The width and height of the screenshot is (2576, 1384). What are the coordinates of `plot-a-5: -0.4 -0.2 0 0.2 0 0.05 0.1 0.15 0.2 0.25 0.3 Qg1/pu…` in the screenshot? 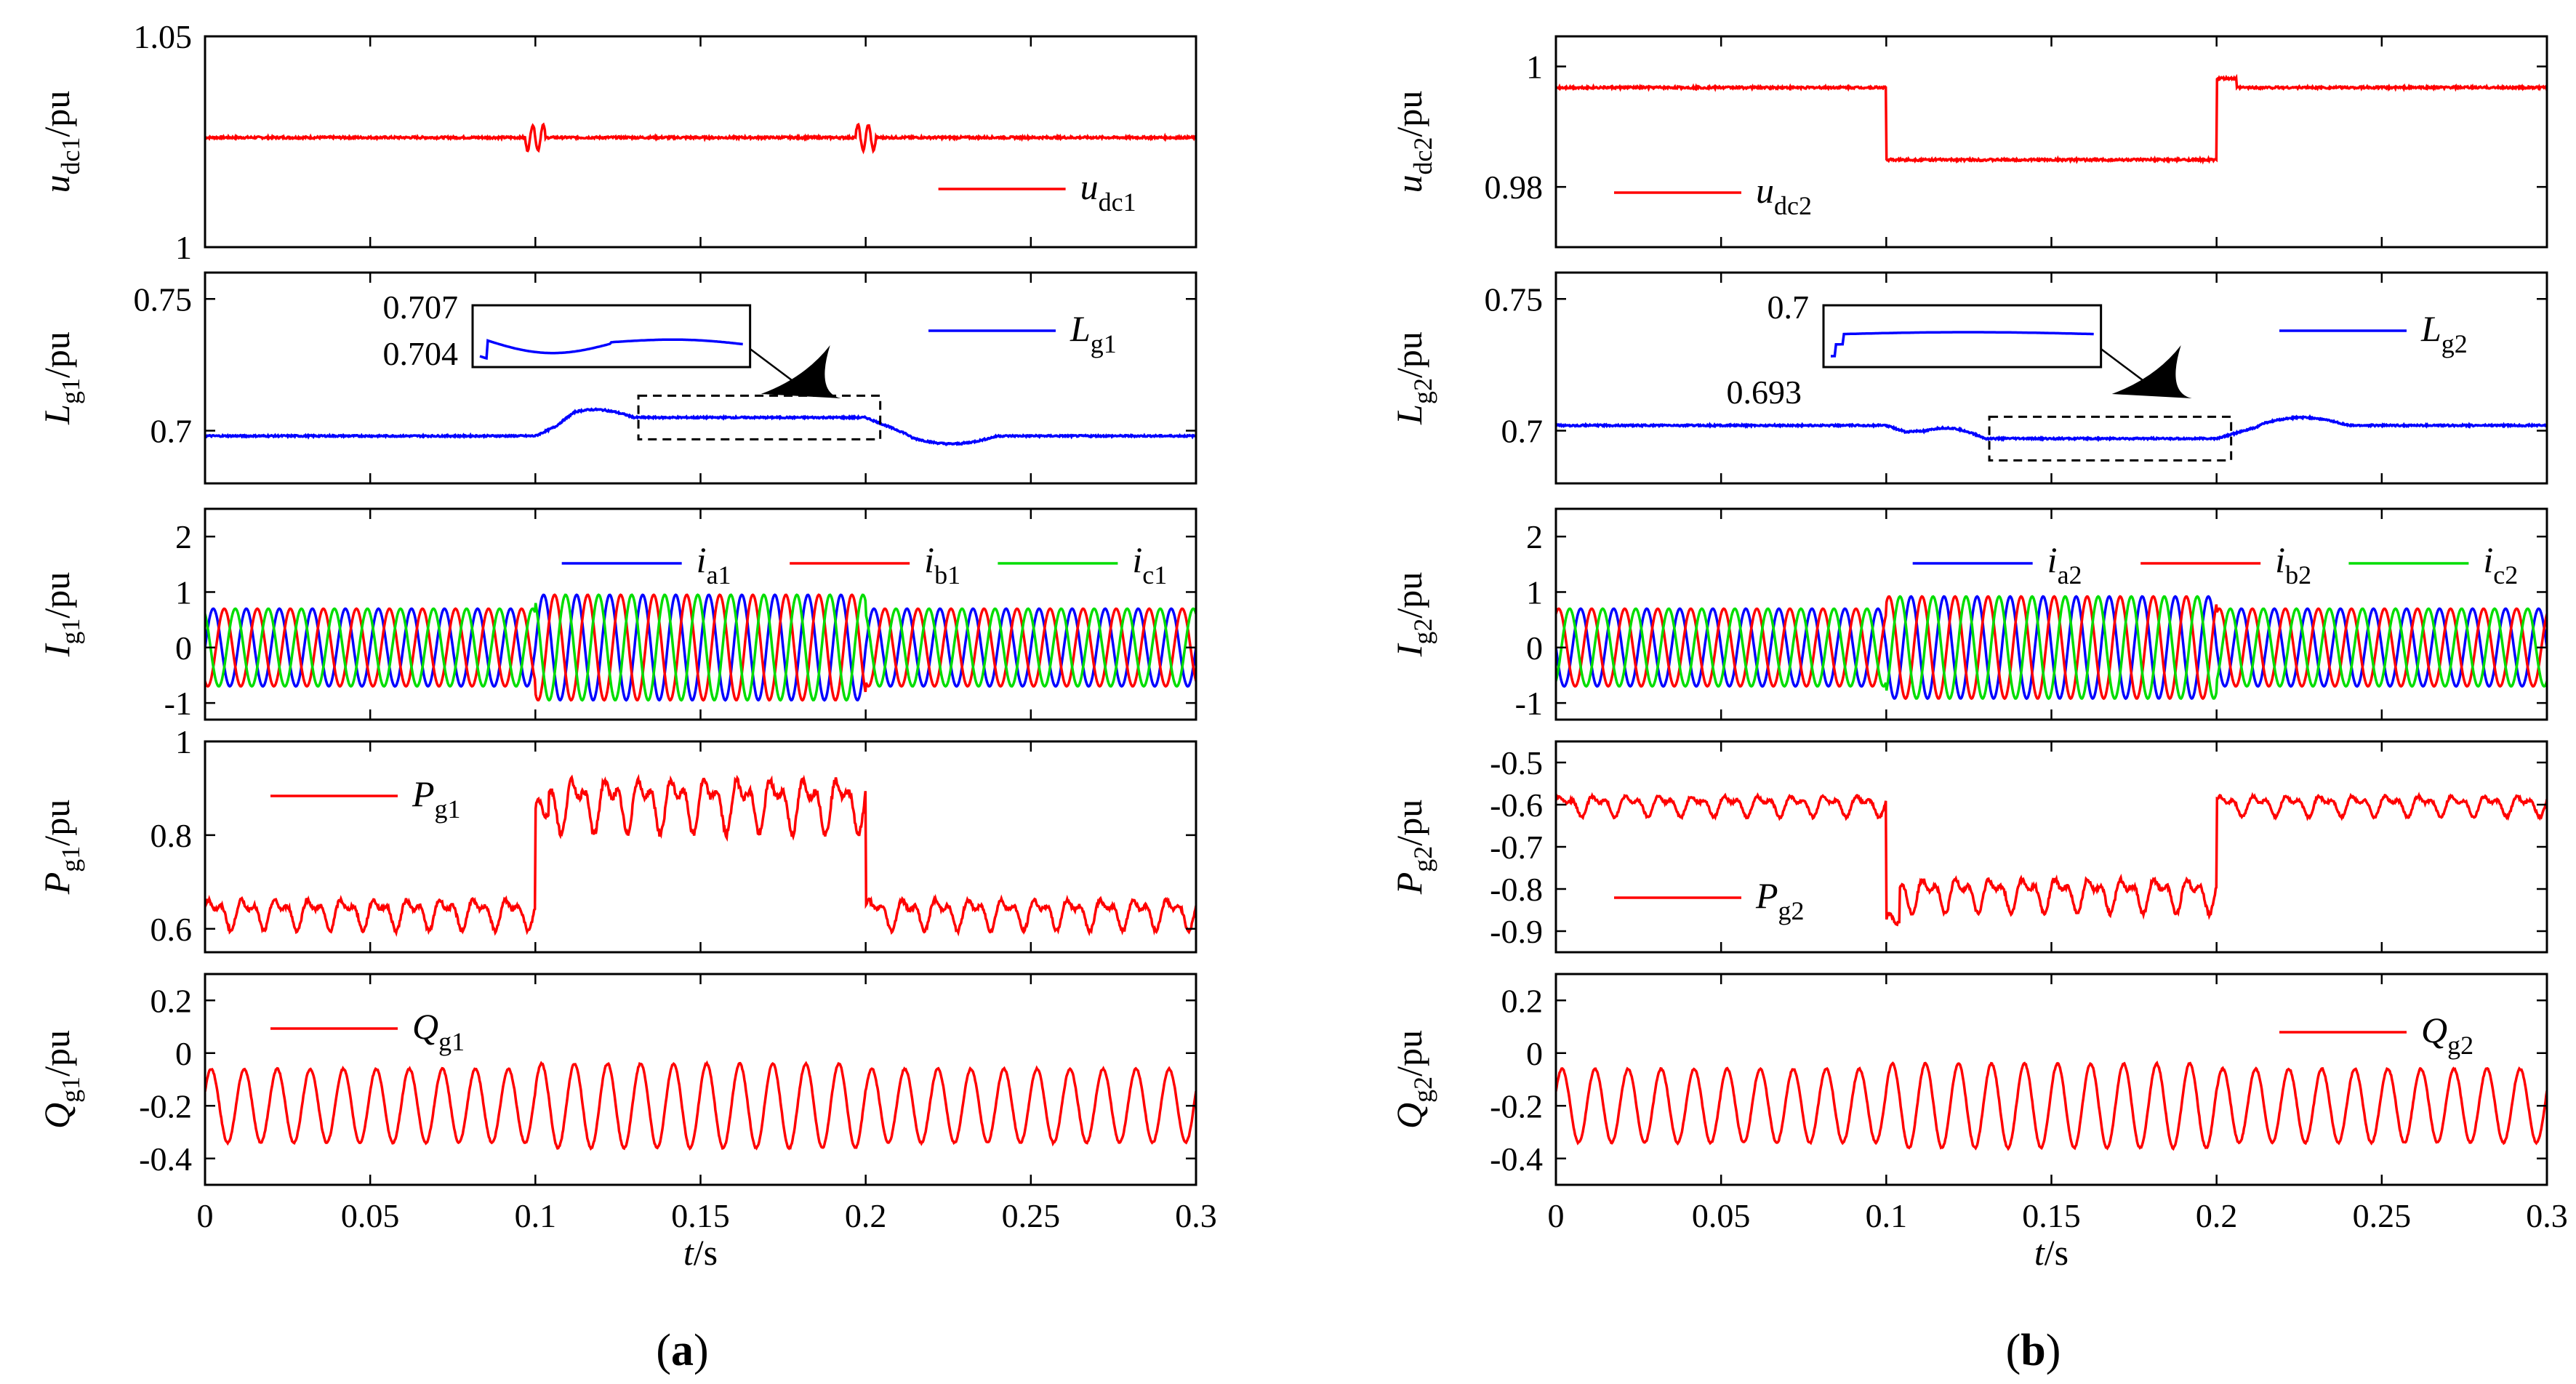 It's located at (627, 1103).